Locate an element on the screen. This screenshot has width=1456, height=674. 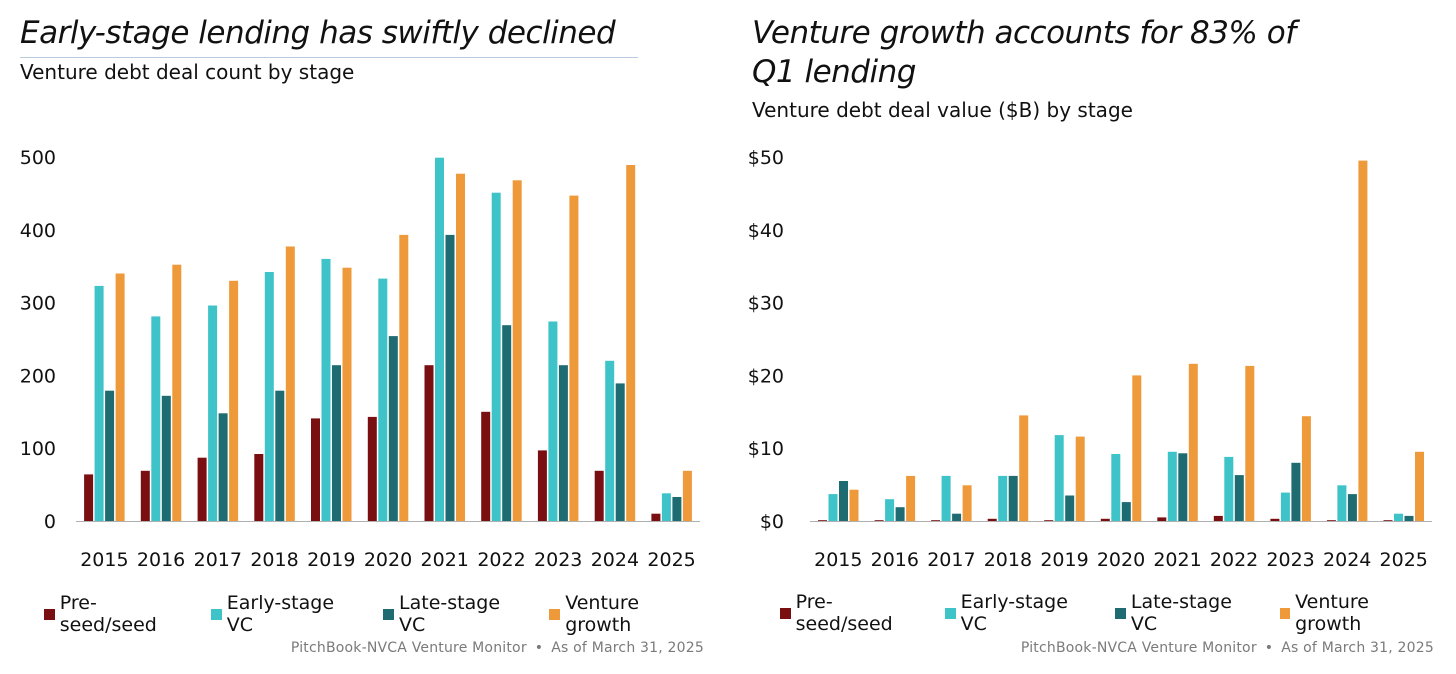
y-tick-label: $20 is located at coordinates (766, 376).